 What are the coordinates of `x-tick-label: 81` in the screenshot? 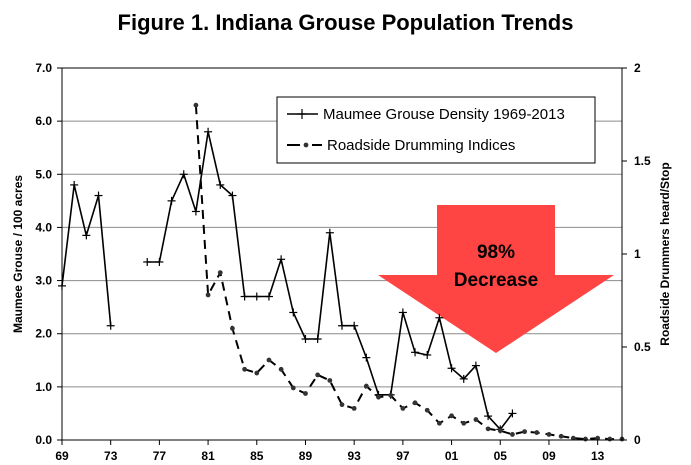 It's located at (208, 456).